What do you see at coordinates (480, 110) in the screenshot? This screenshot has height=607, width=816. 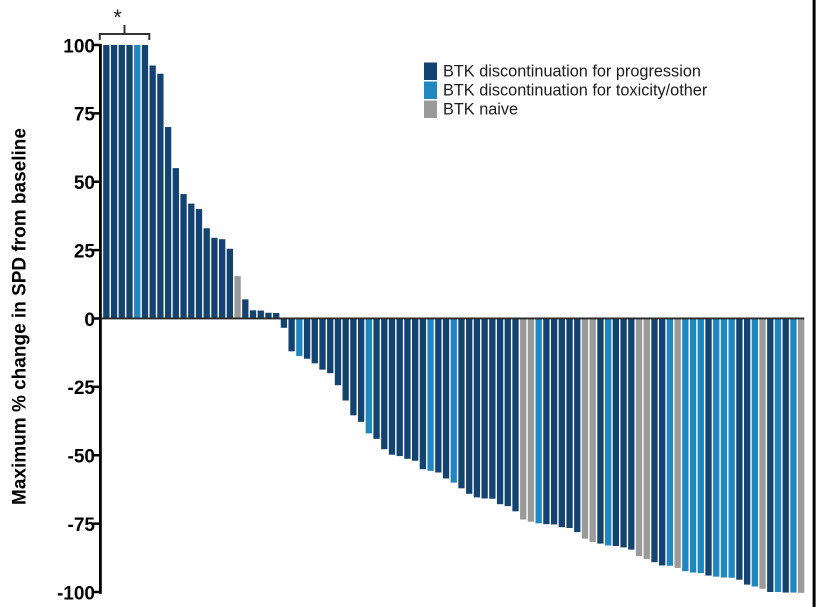 I see `svg-text: BTK naive` at bounding box center [480, 110].